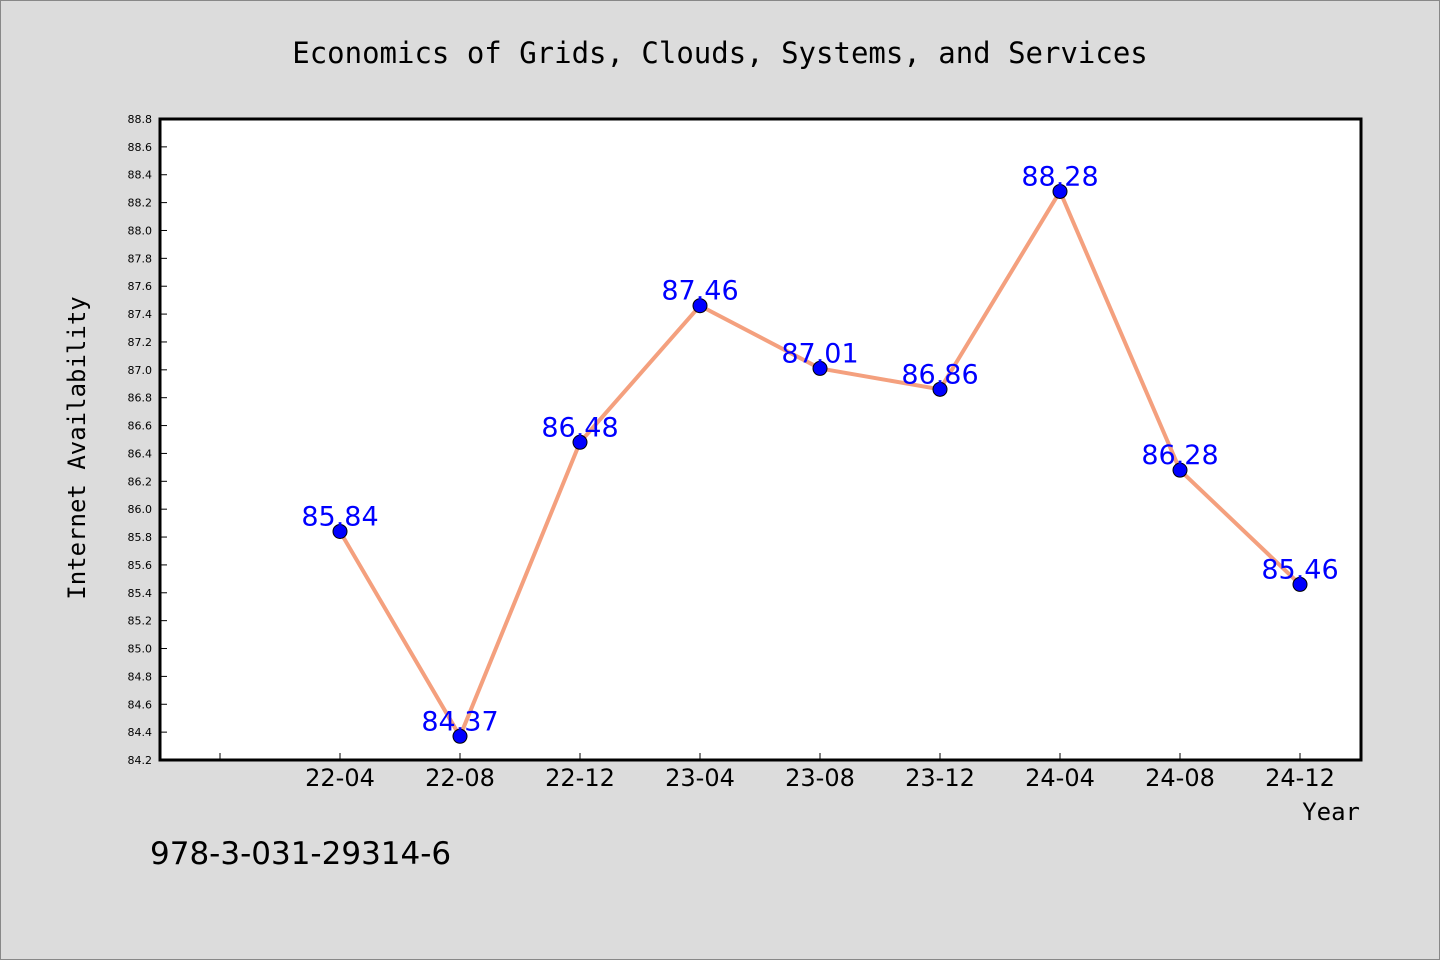 This screenshot has height=960, width=1440. What do you see at coordinates (140, 760) in the screenshot?
I see `y-tick-label: 84.2` at bounding box center [140, 760].